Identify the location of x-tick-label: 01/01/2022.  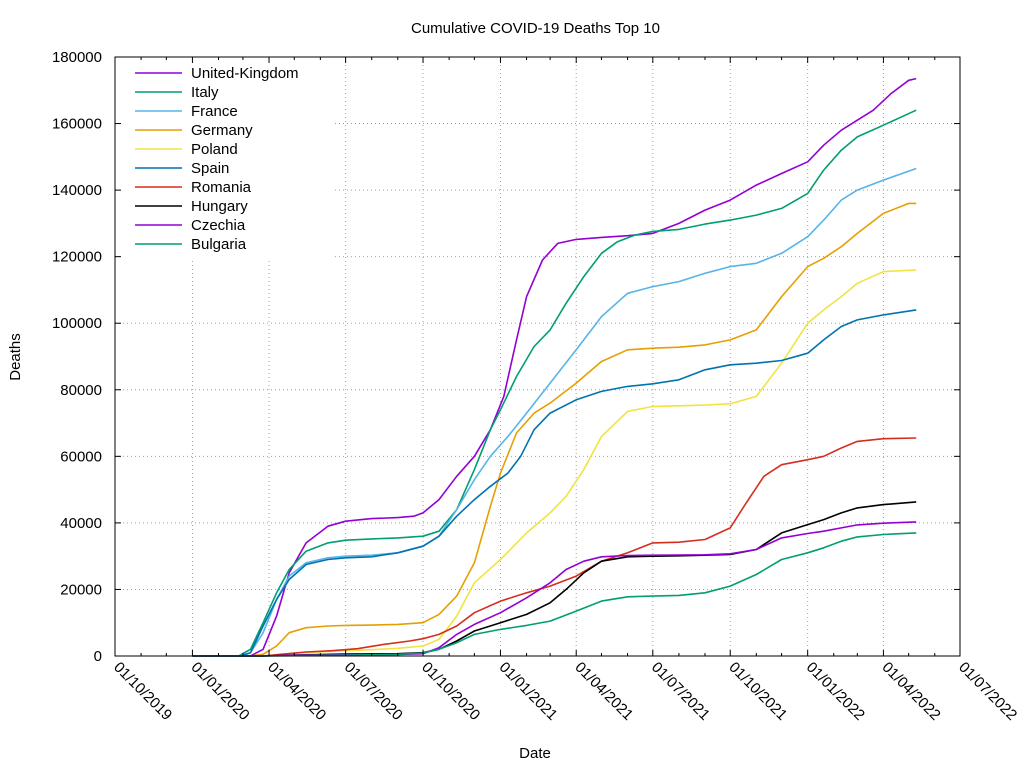
(835, 691).